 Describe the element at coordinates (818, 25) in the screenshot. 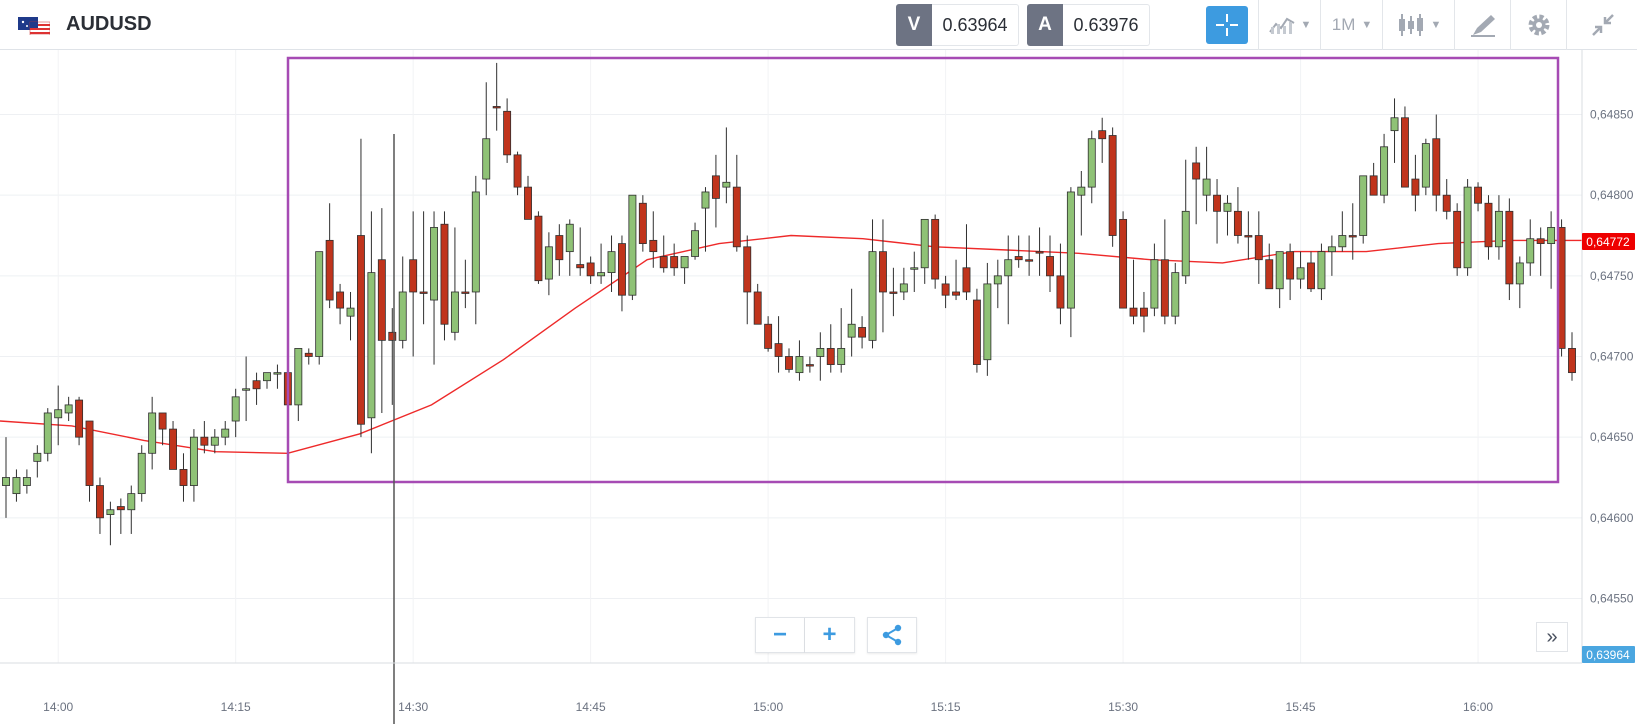

I see `top-toolbar: AUDUSD V 0.63964 A 0.63976 ▼ 1M ▼` at that location.